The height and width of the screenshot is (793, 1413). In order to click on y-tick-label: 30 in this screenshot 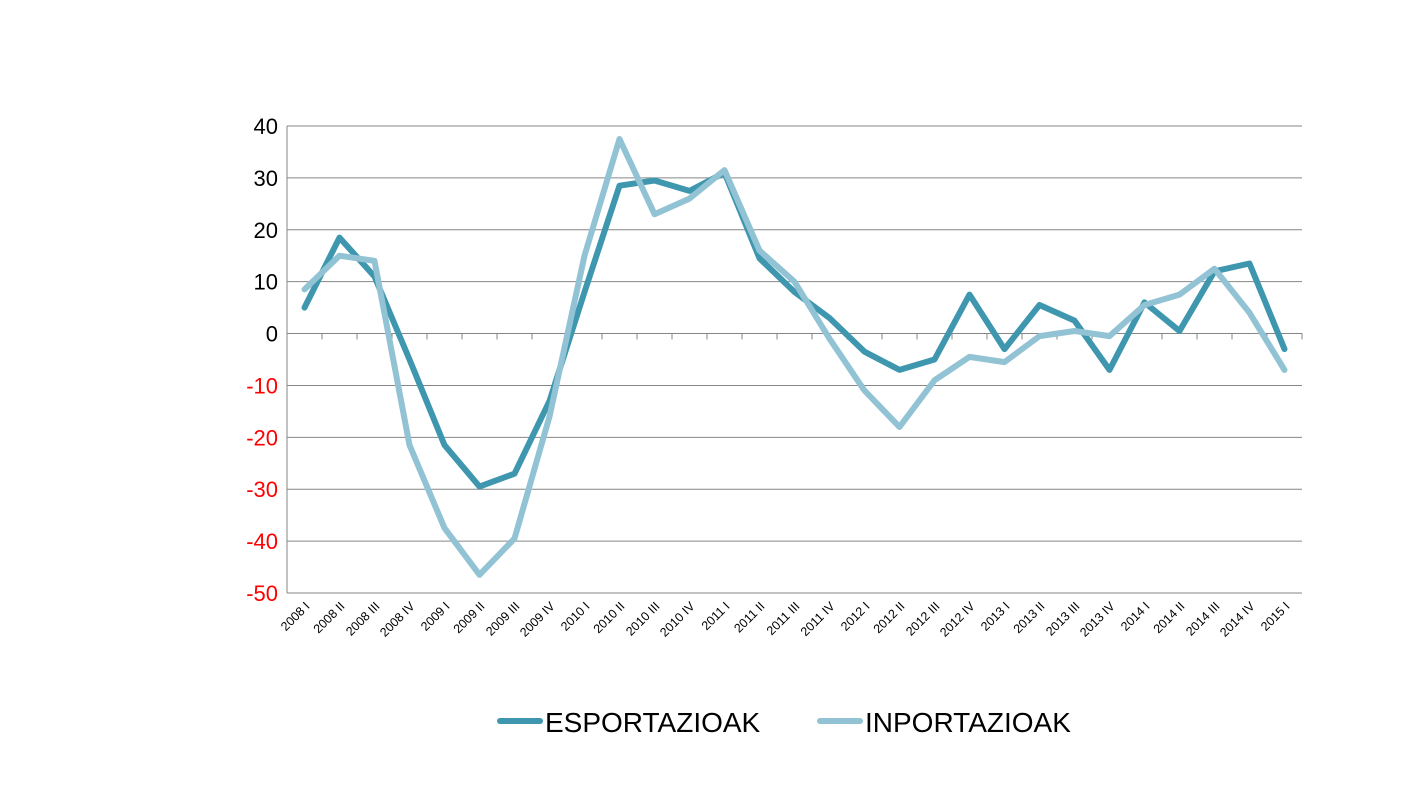, I will do `click(266, 178)`.